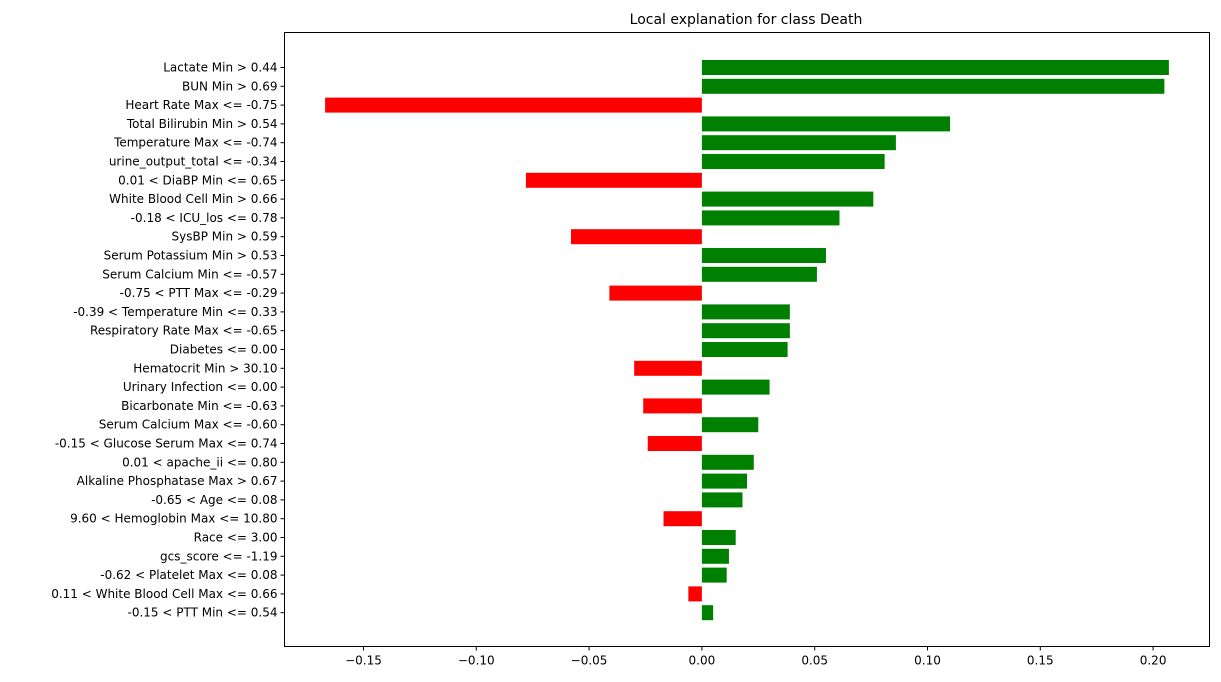 This screenshot has height=682, width=1221. What do you see at coordinates (188, 575) in the screenshot?
I see `y-tick-label: -0.62 < Platelet Max <= 0.08` at bounding box center [188, 575].